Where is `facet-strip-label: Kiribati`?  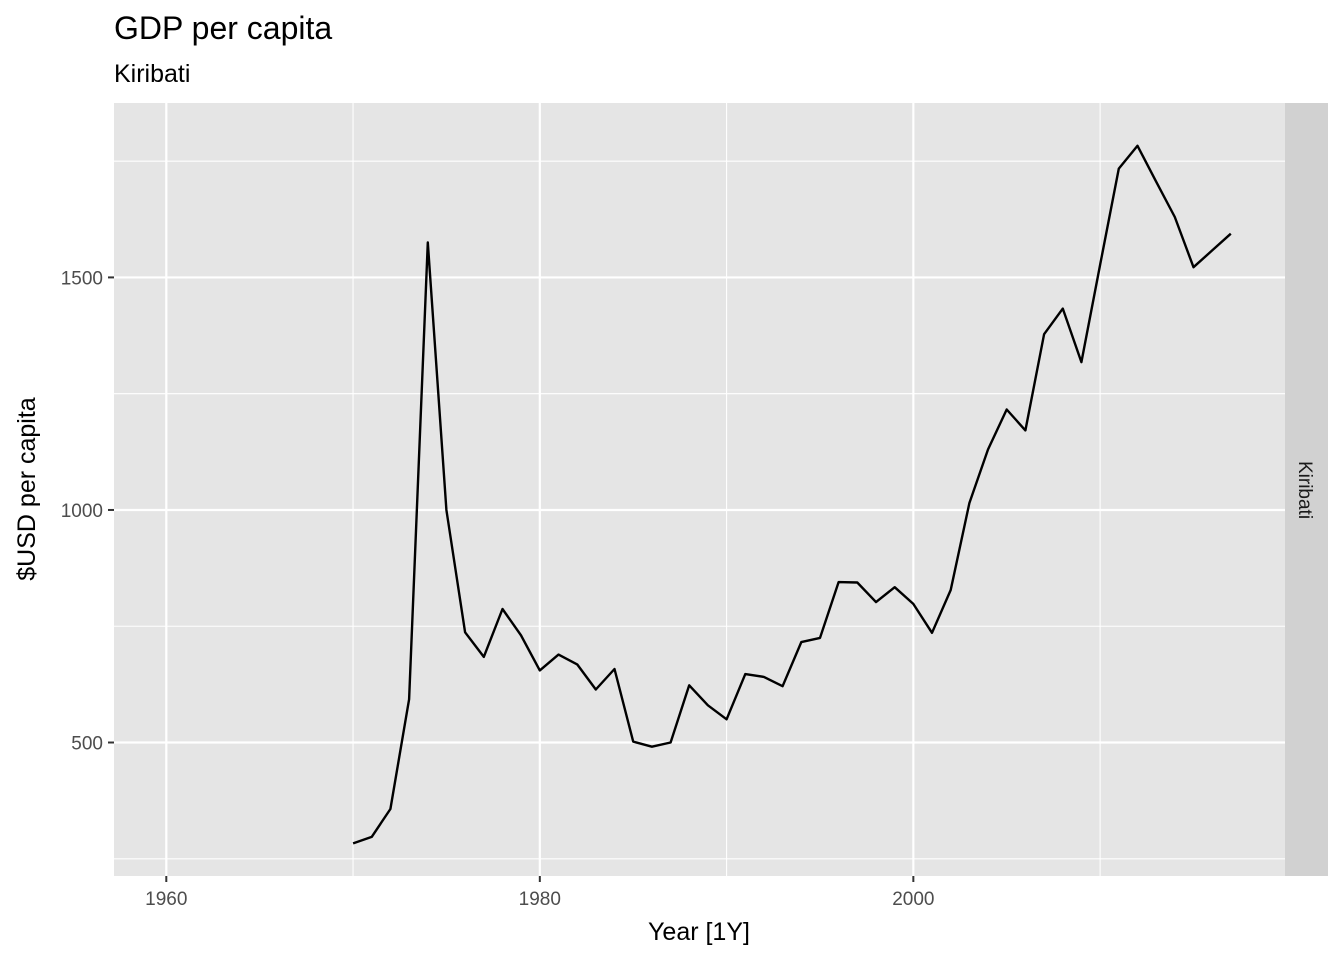 facet-strip-label: Kiribati is located at coordinates (1304, 490).